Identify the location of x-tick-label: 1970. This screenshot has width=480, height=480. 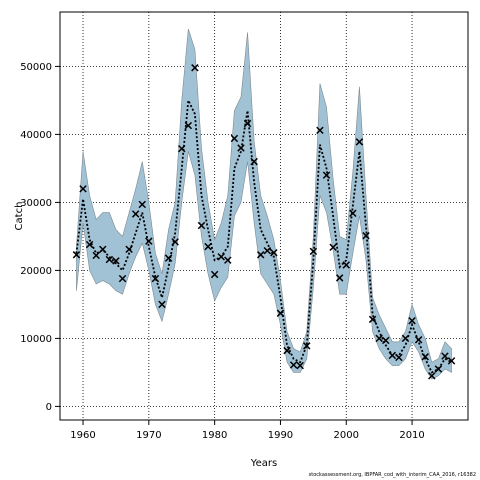
(148, 435).